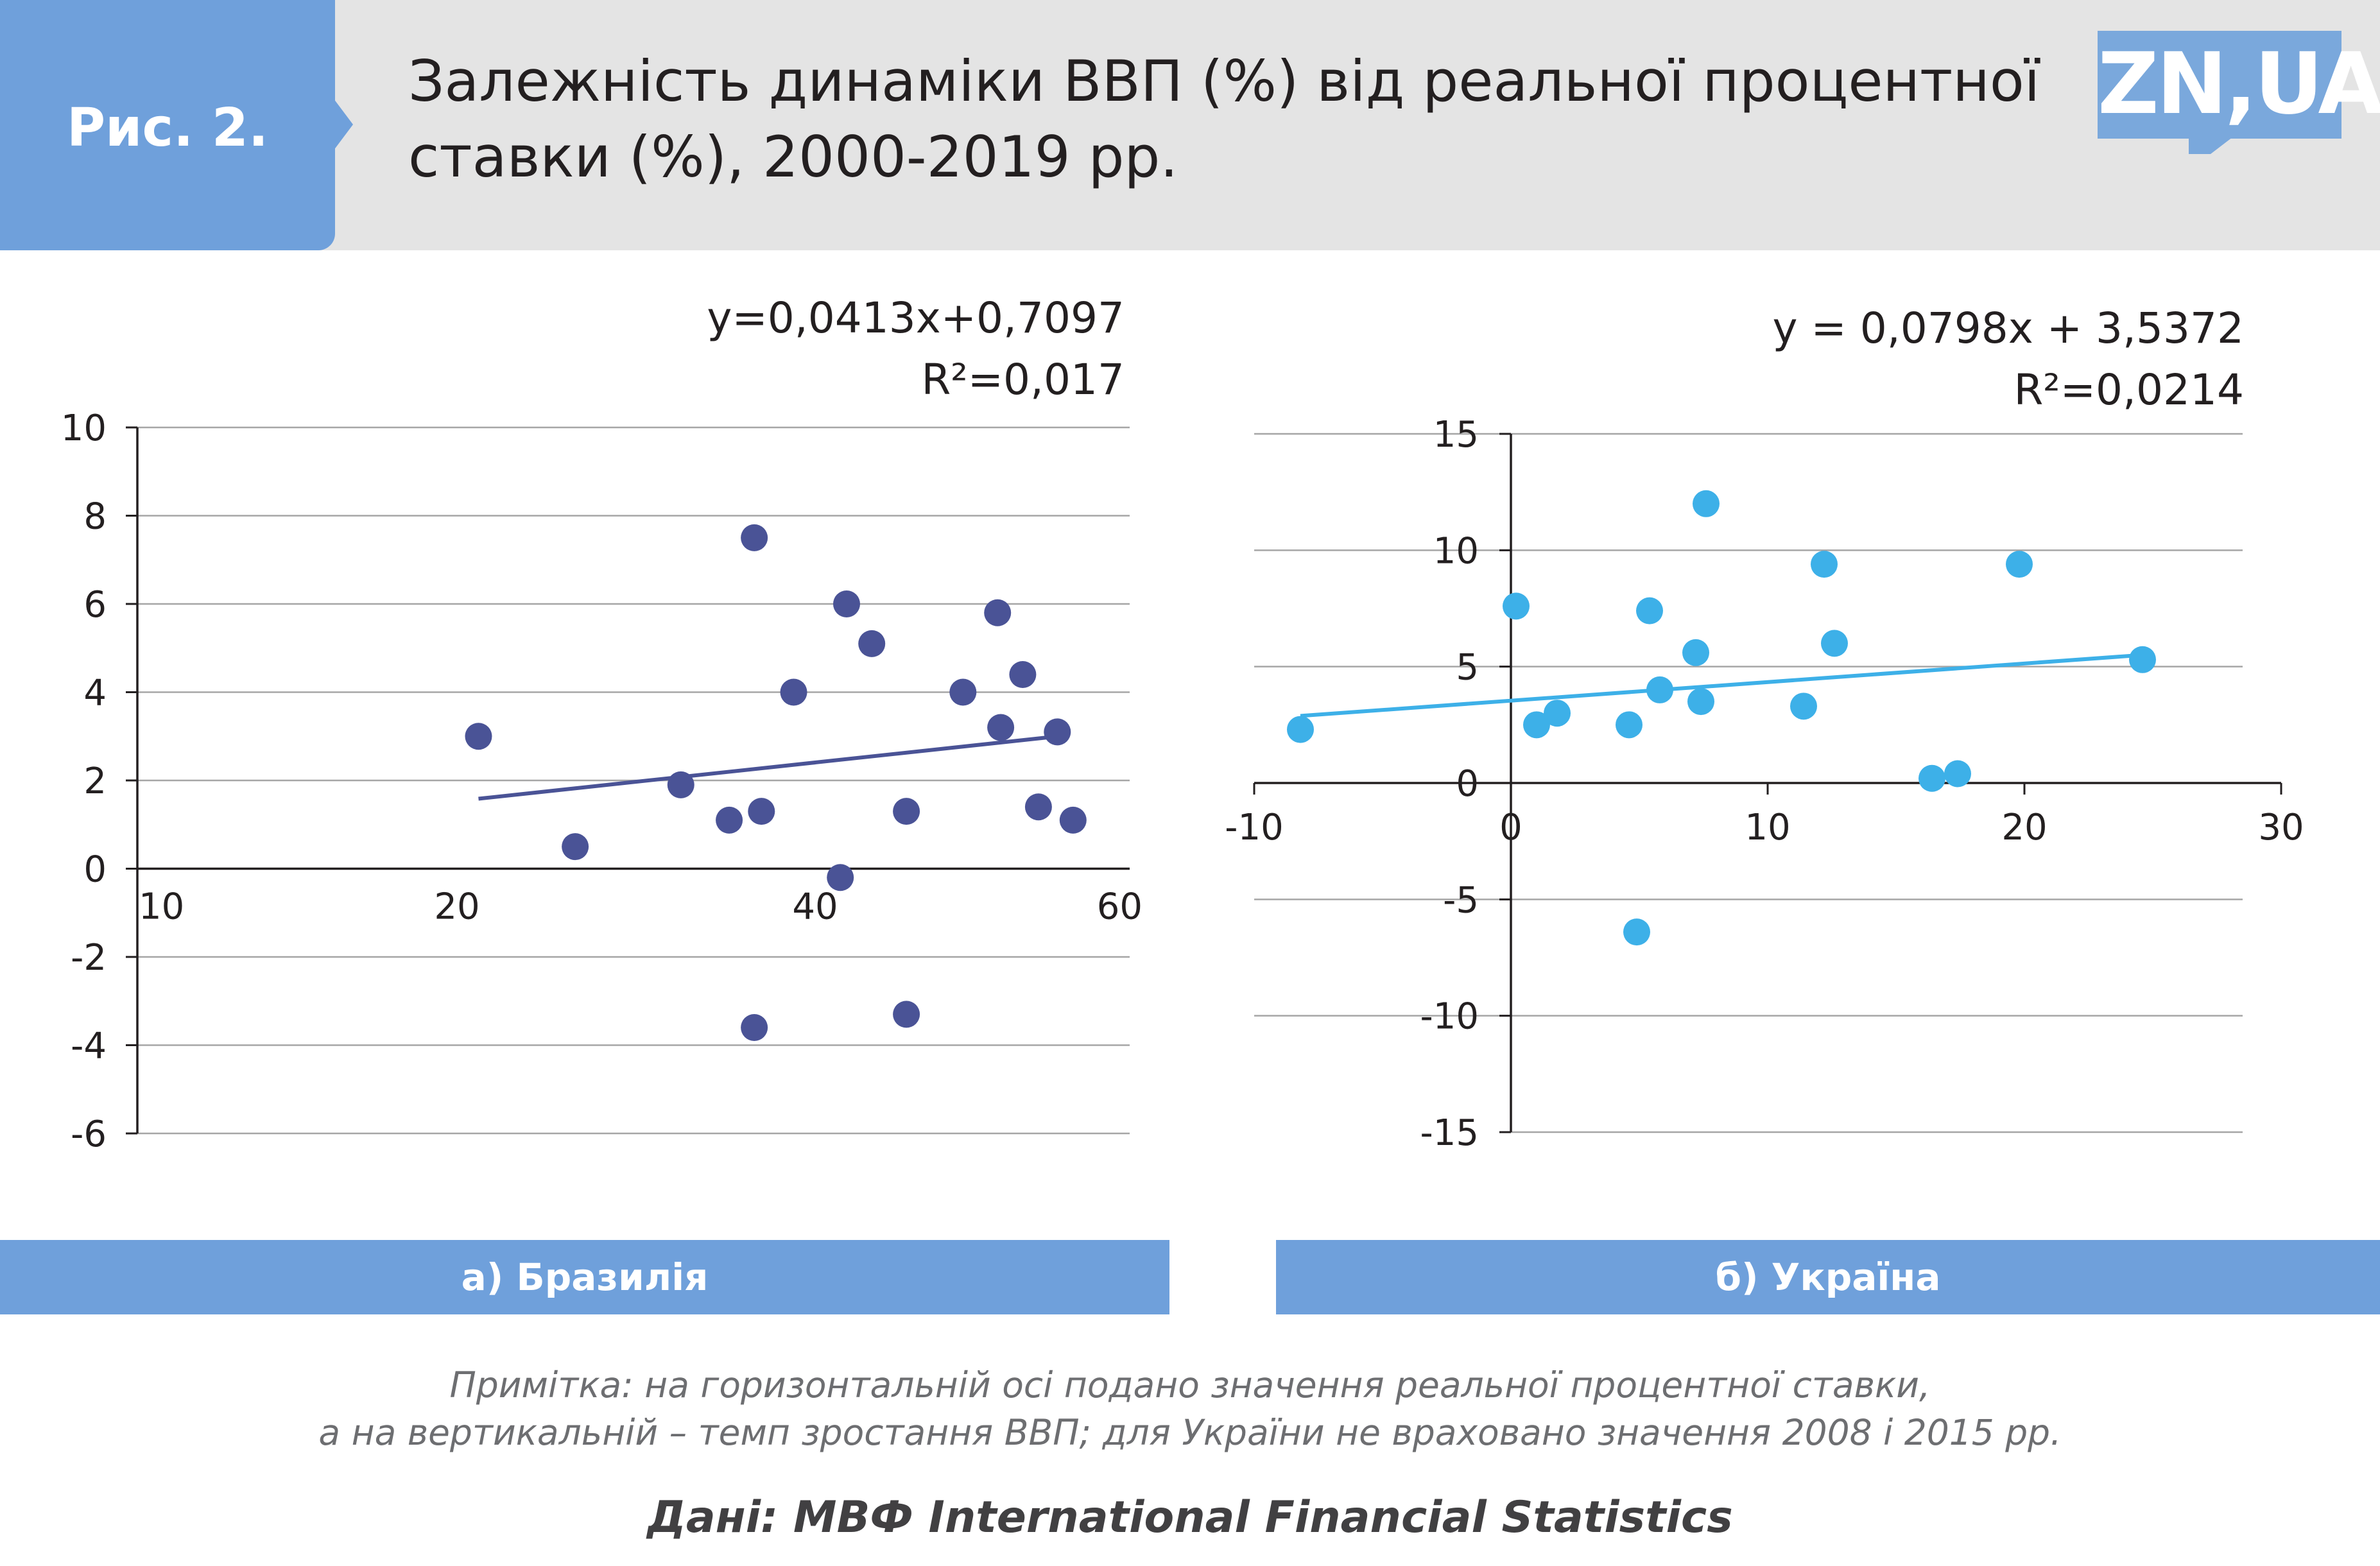 The height and width of the screenshot is (1566, 2380). I want to click on brazil-trendline, so click(768, 767).